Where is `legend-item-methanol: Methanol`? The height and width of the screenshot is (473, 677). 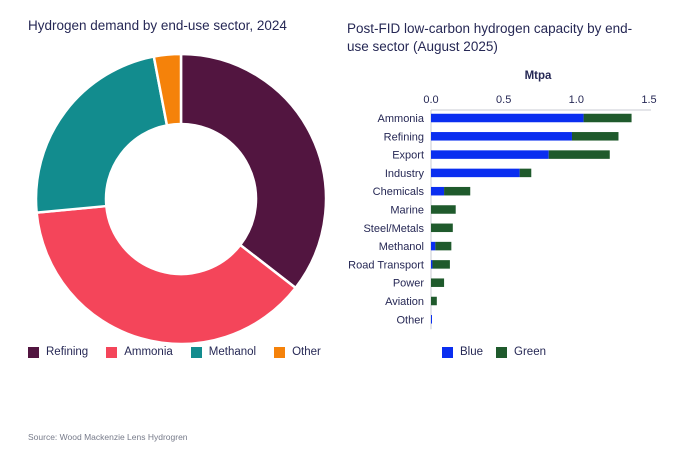
legend-item-methanol: Methanol is located at coordinates (223, 352).